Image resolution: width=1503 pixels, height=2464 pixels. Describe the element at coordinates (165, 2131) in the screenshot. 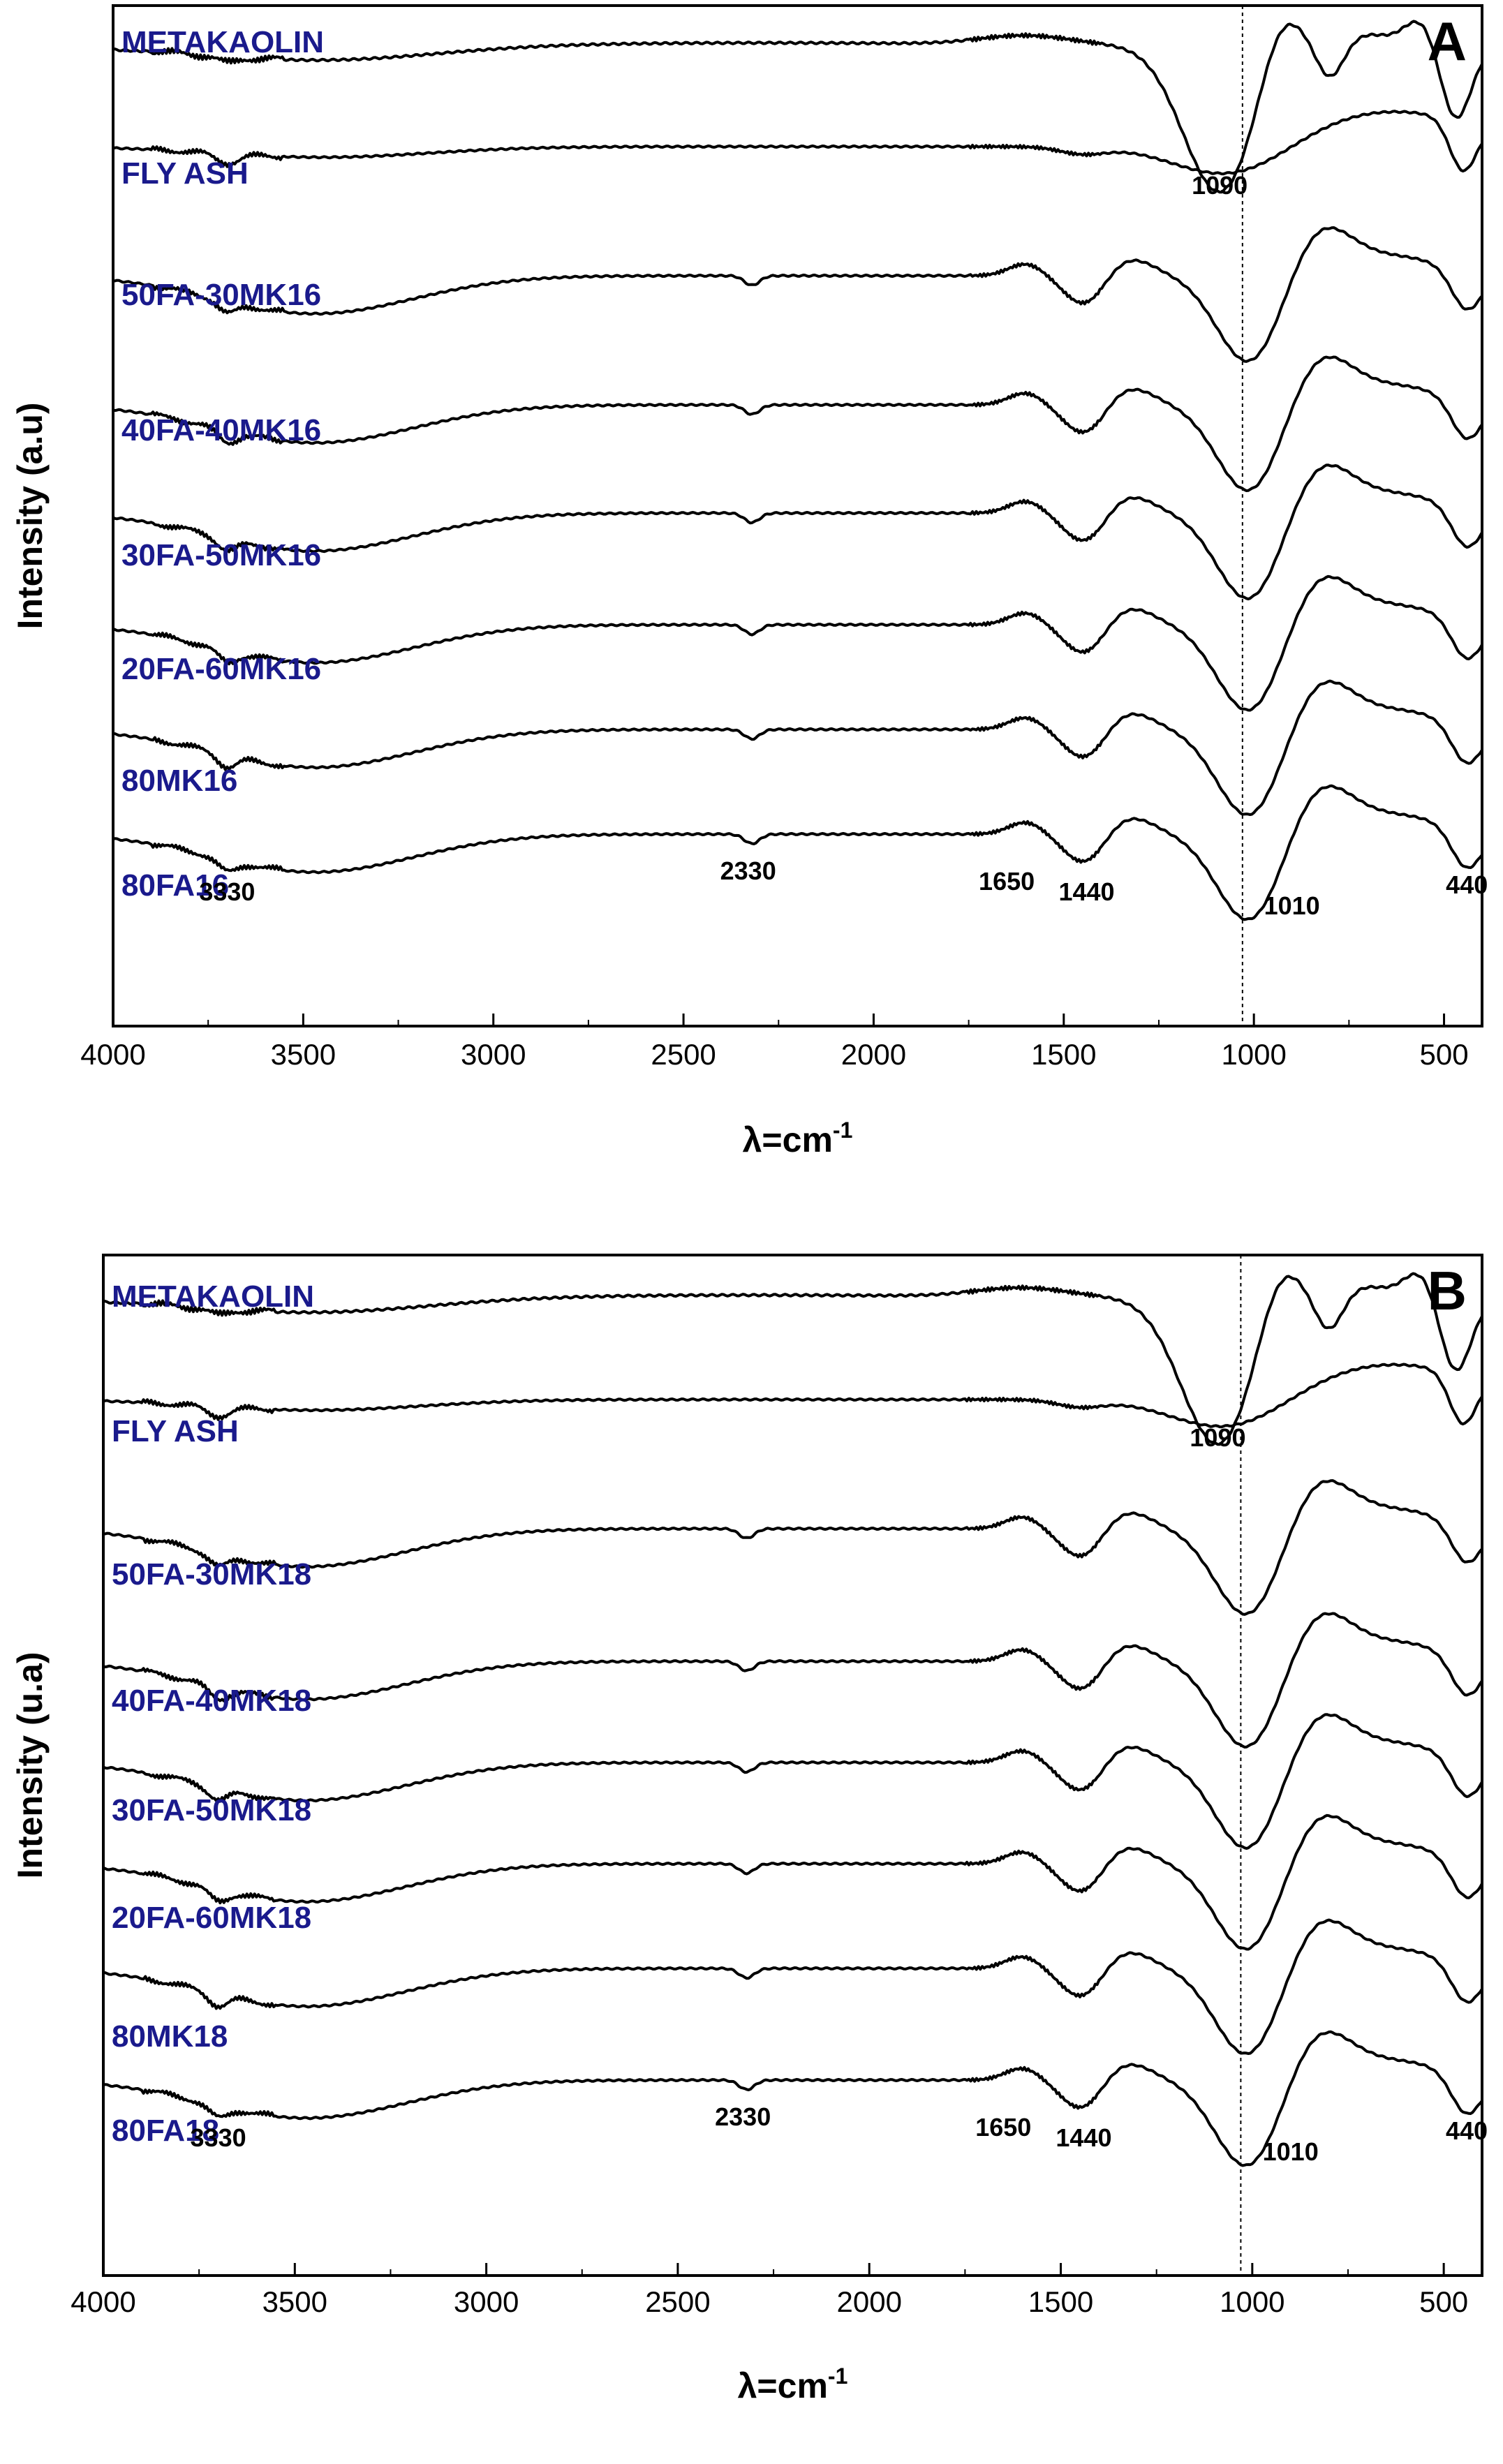

I see `series-label: 80FA18` at that location.